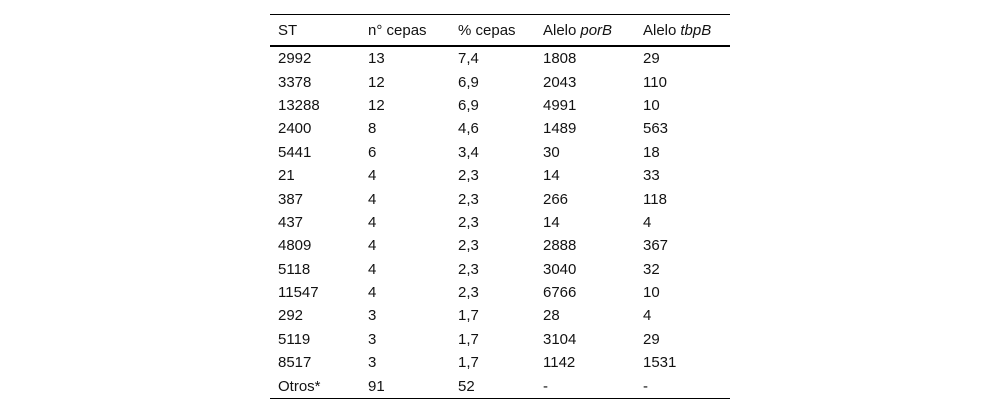 This screenshot has width=1000, height=415. What do you see at coordinates (288, 30) in the screenshot?
I see `header-st-label: ST` at bounding box center [288, 30].